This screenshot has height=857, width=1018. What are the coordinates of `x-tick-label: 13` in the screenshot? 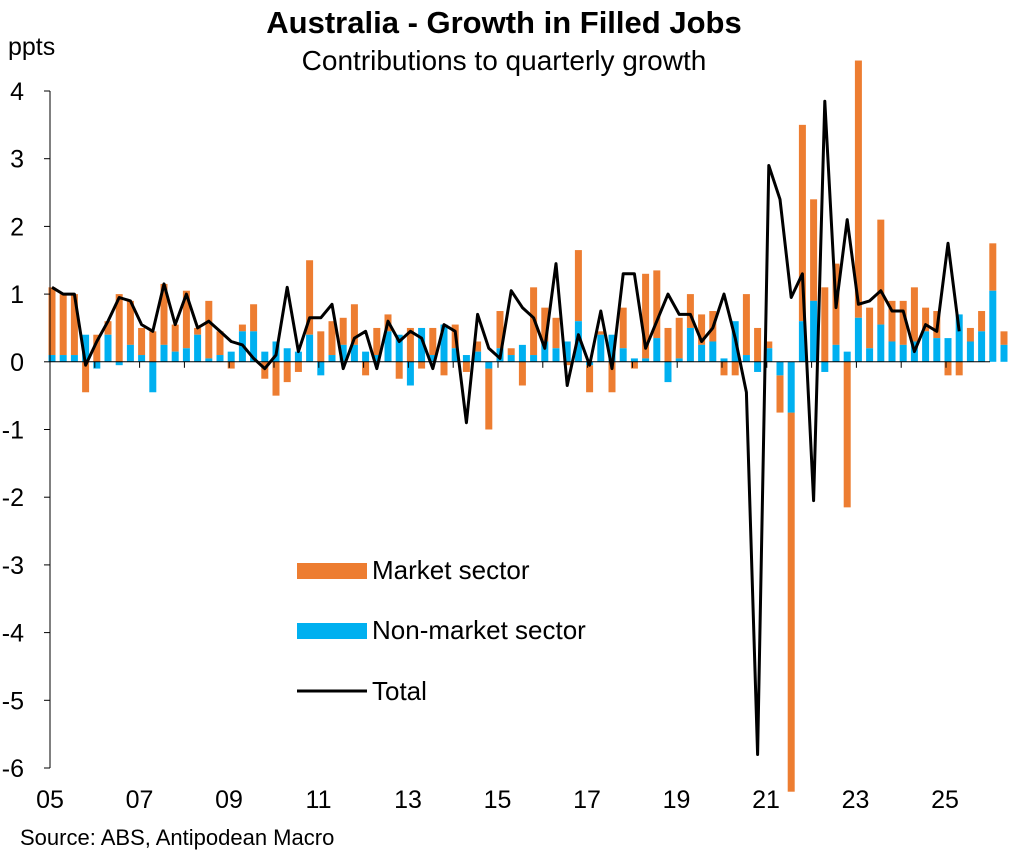 It's located at (408, 800).